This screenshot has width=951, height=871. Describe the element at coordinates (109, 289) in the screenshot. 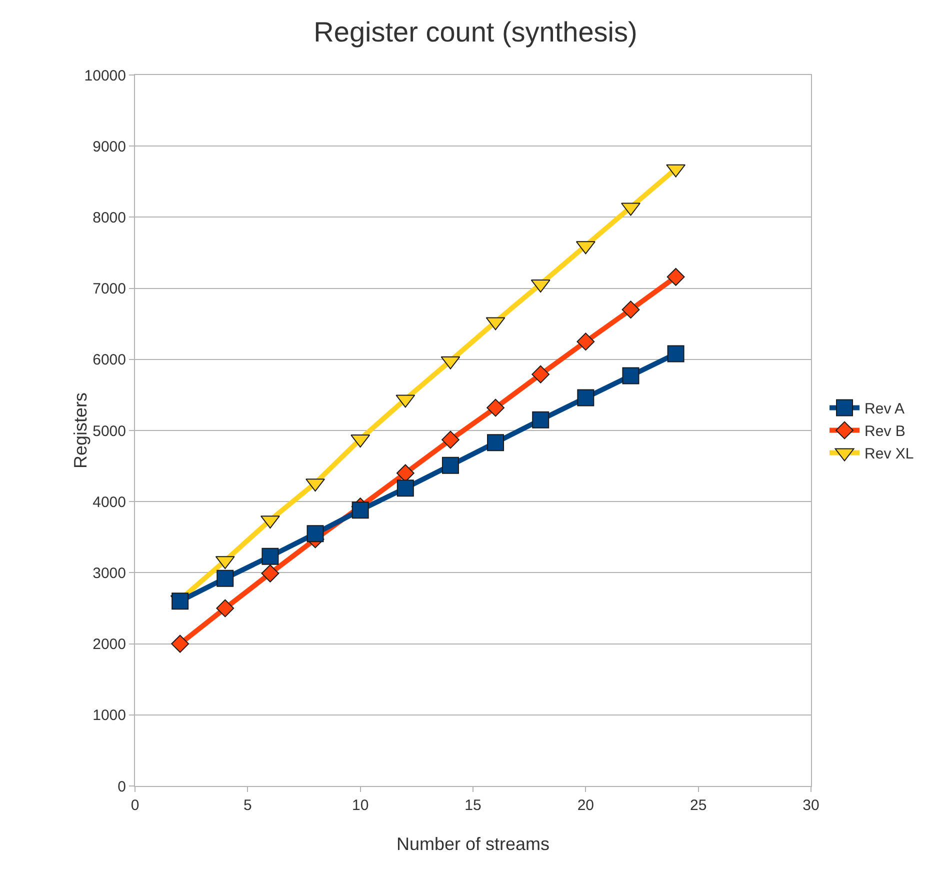

I see `y-tick-label: 7000` at that location.